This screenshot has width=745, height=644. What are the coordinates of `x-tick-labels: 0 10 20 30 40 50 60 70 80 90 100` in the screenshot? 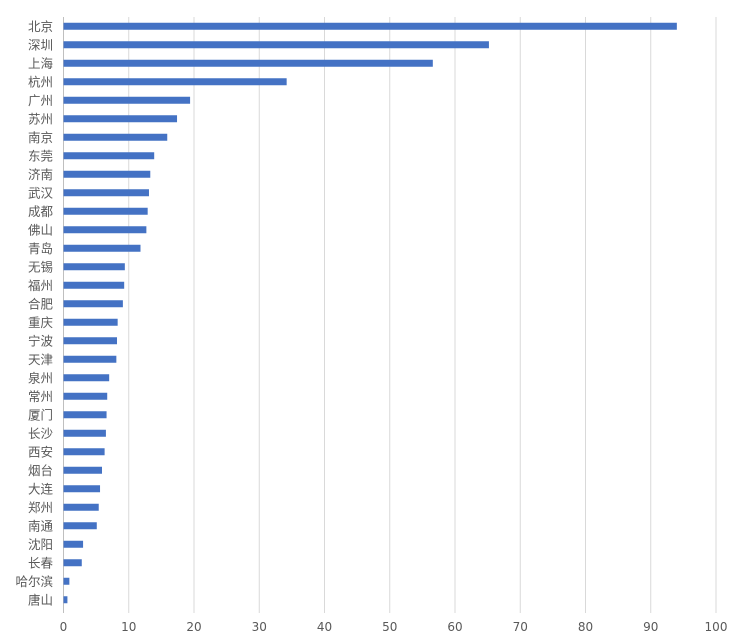 It's located at (394, 627).